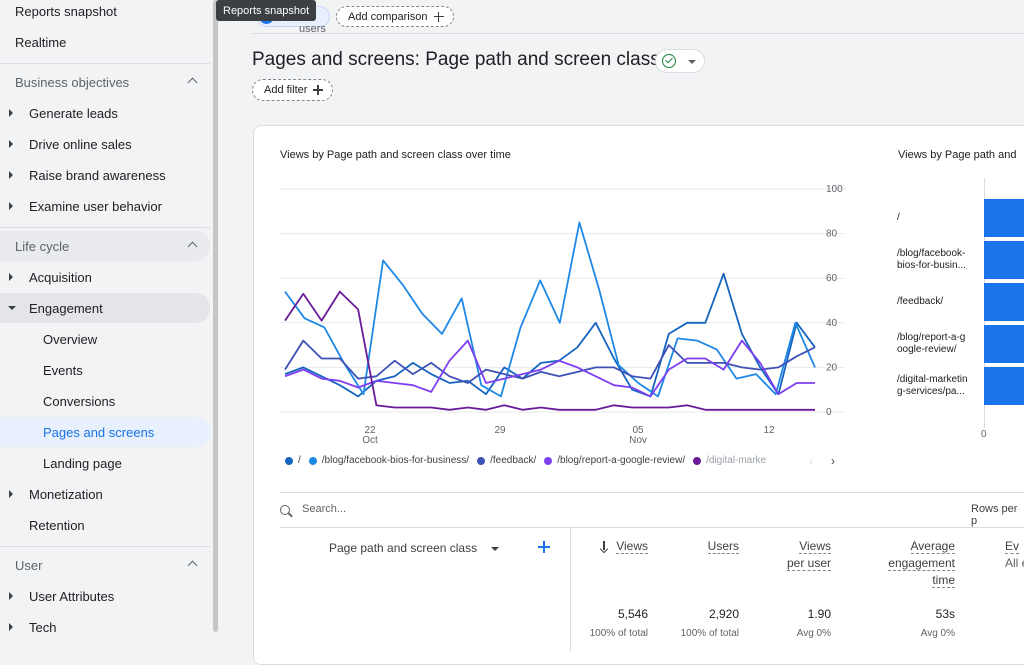 The width and height of the screenshot is (1024, 665). Describe the element at coordinates (79, 401) in the screenshot. I see `nav-label: Conversions` at that location.